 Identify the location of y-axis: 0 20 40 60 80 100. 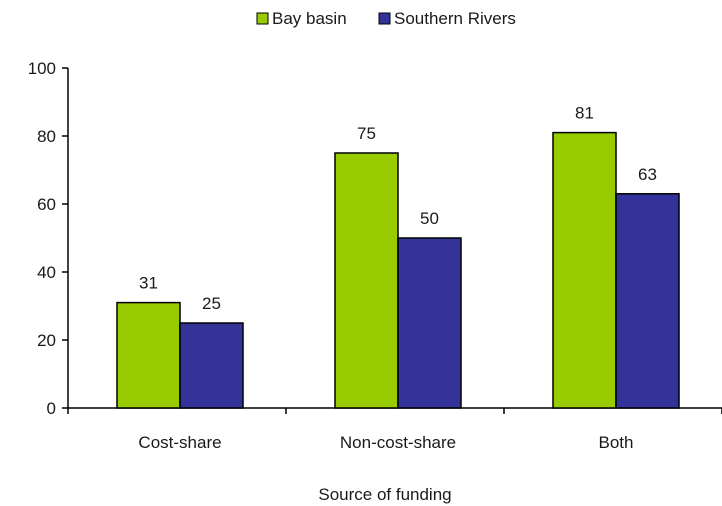
(48, 238).